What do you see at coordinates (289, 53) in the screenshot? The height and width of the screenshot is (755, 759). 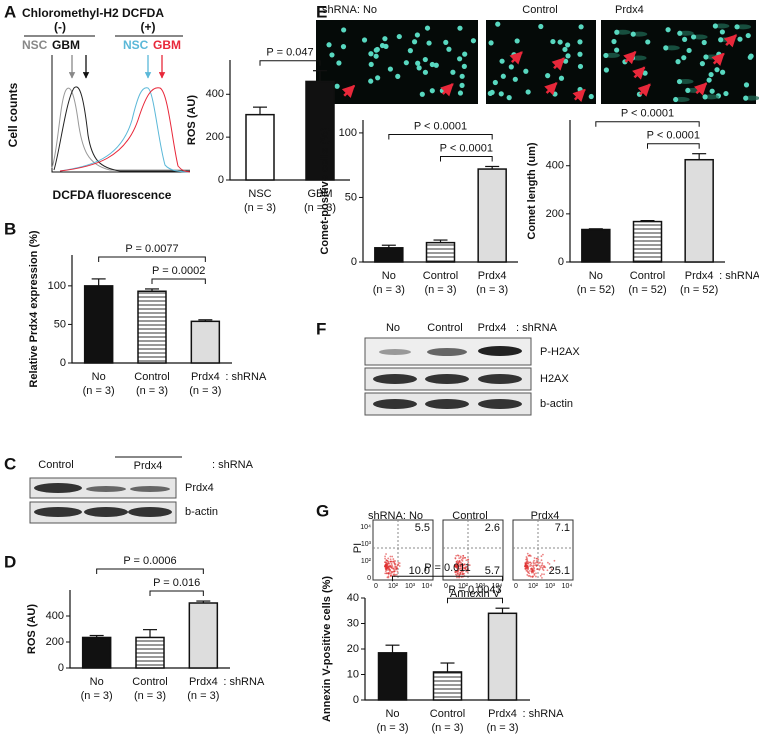 I see `p-value: P = 0.047` at bounding box center [289, 53].